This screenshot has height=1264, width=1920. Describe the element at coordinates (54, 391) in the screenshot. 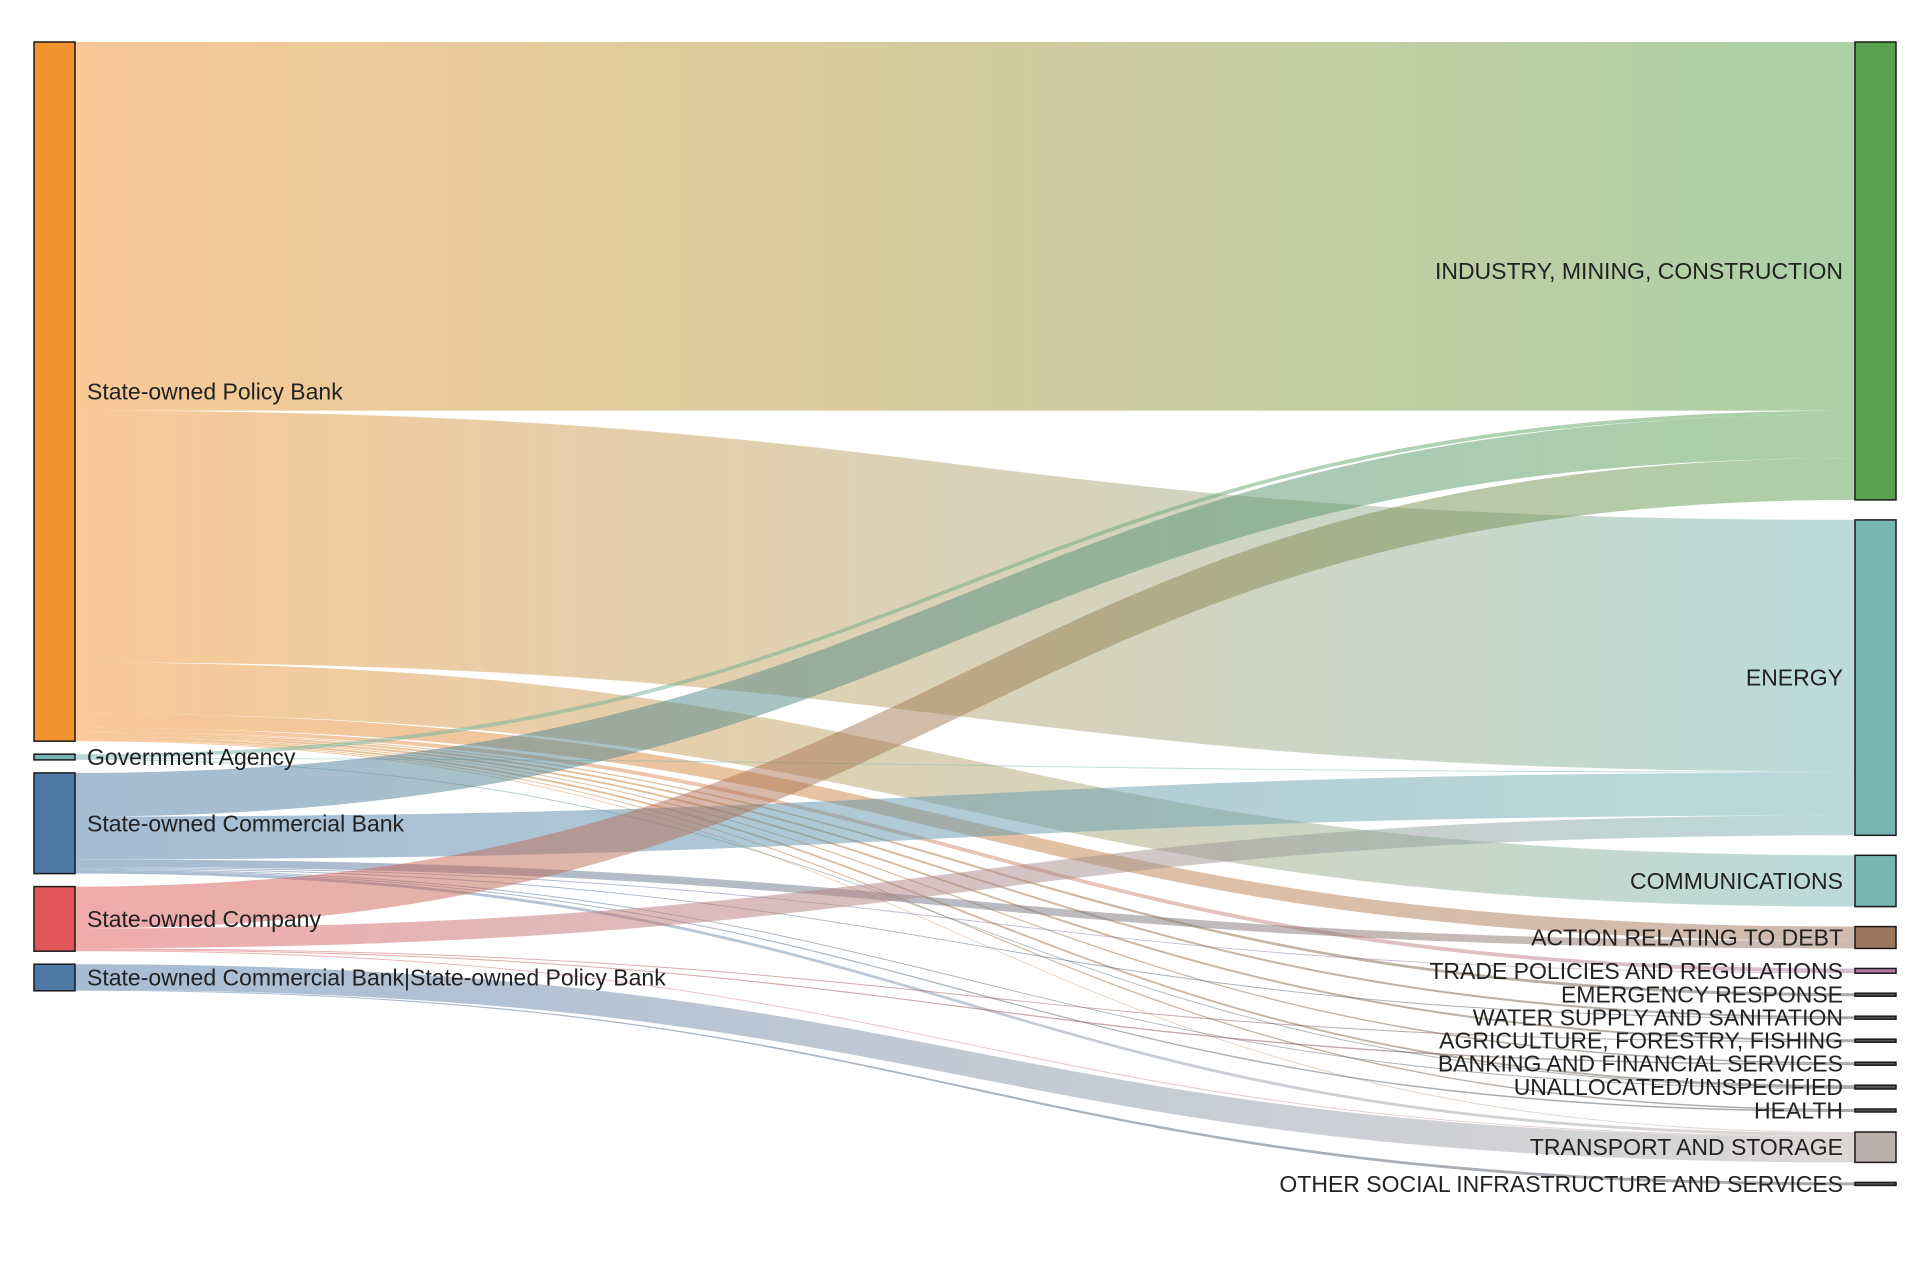

I see `node-state-owned-policy-bank` at that location.